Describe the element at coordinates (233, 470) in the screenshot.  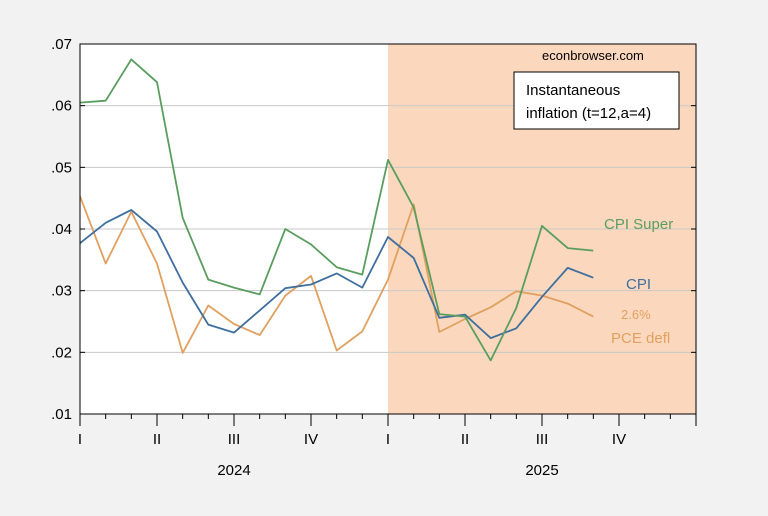
I see `x-year-label: 2024` at that location.